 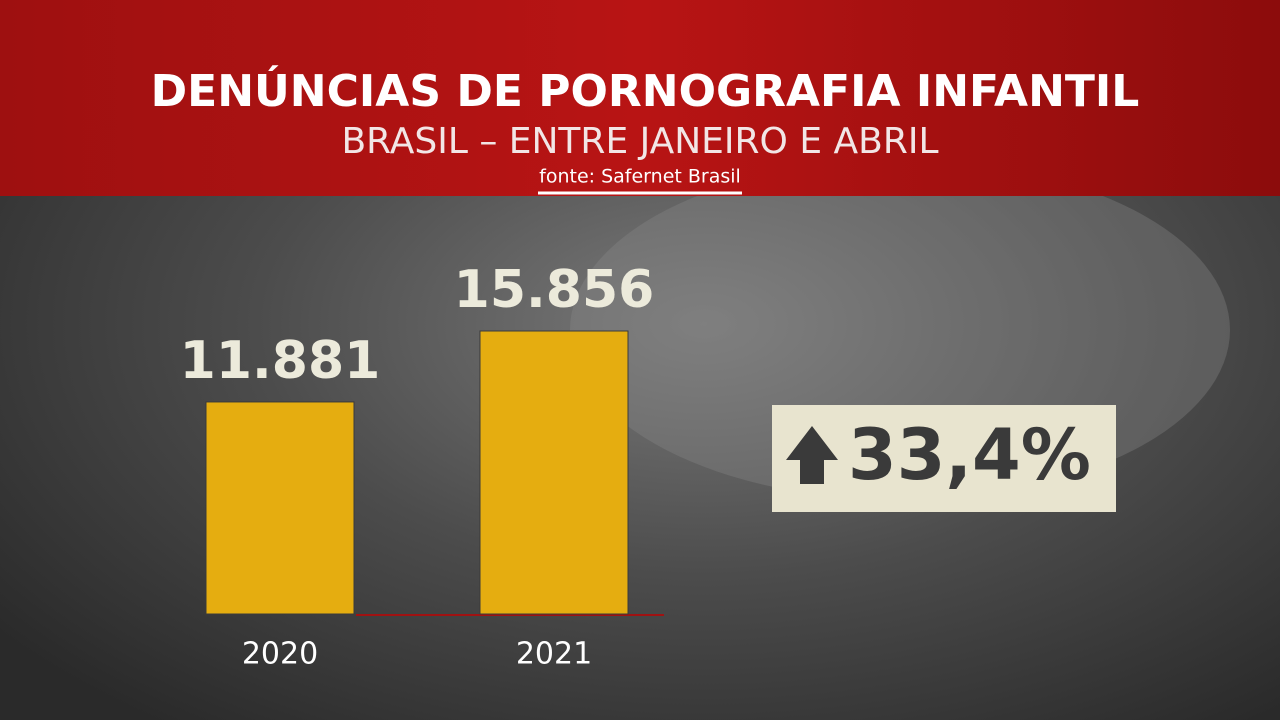 I want to click on annotation: 33,4%, so click(x=969, y=455).